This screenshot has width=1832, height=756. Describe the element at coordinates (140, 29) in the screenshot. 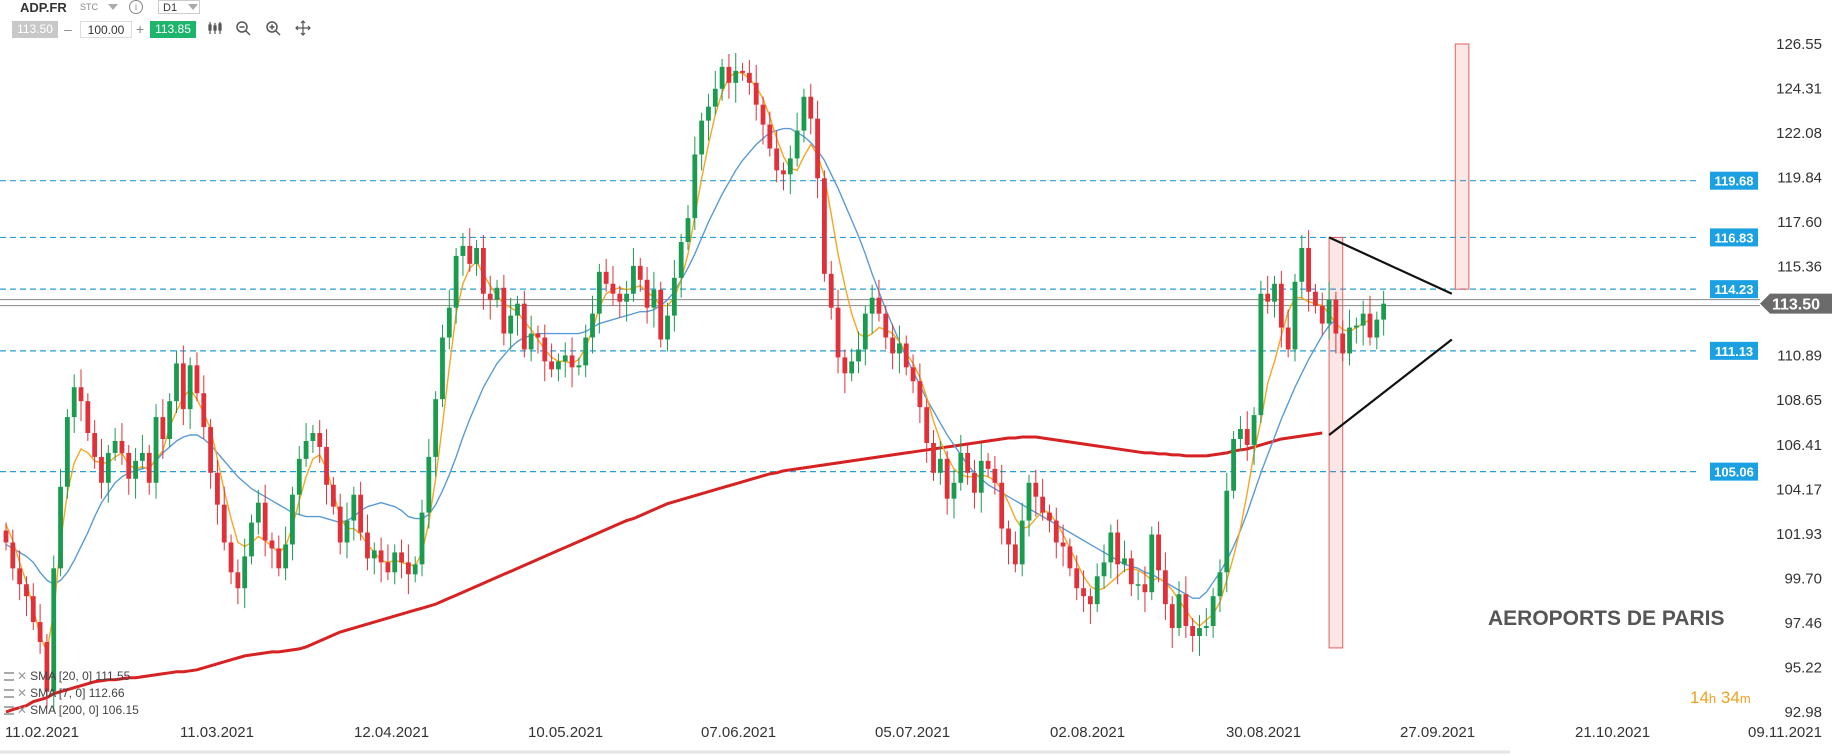

I see `increase-quantity-button: +` at that location.